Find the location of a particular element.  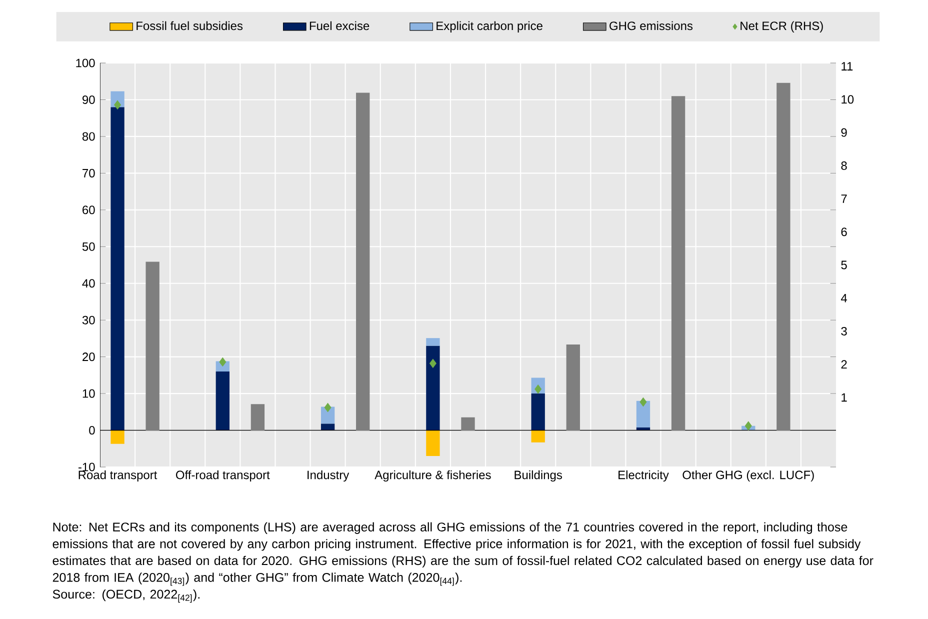

y-tick-label: 40 is located at coordinates (88, 283).